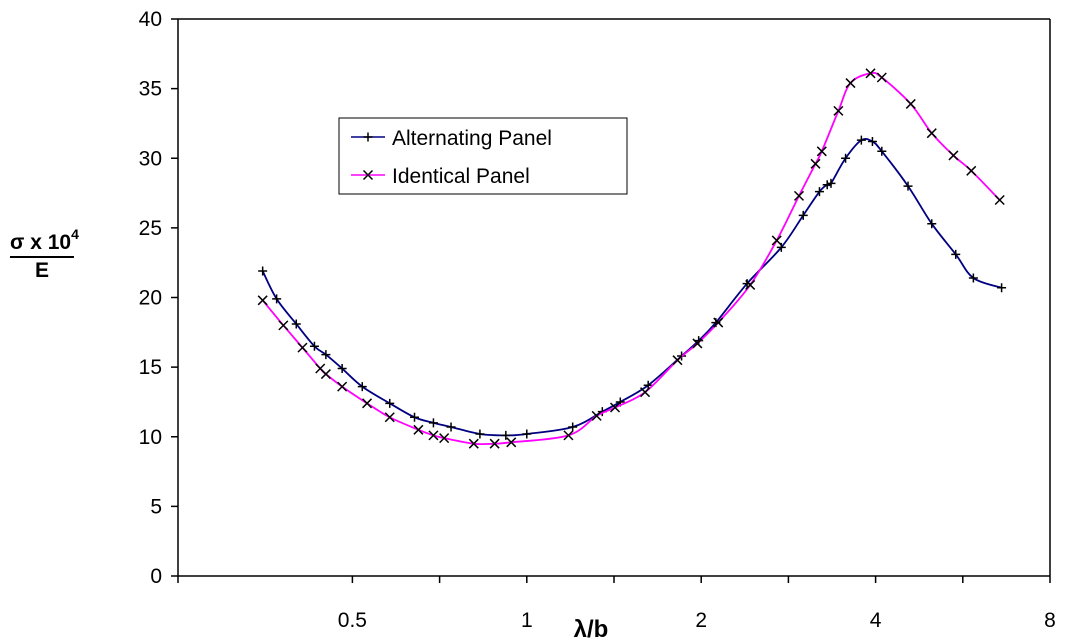 This screenshot has width=1067, height=639. Describe the element at coordinates (150, 158) in the screenshot. I see `y-tick-label: 30` at that location.